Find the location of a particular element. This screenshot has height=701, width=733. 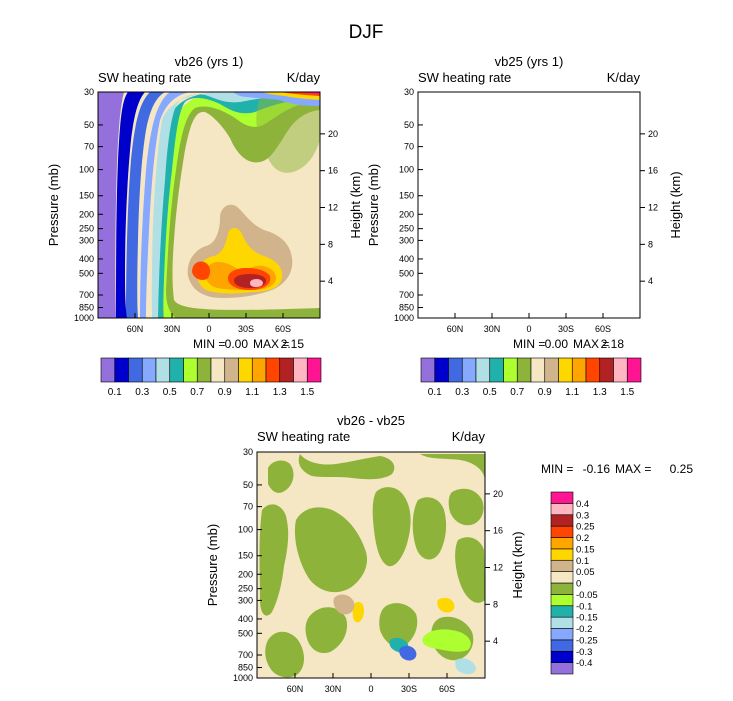

colorbar-label: 0.3 is located at coordinates (582, 515).